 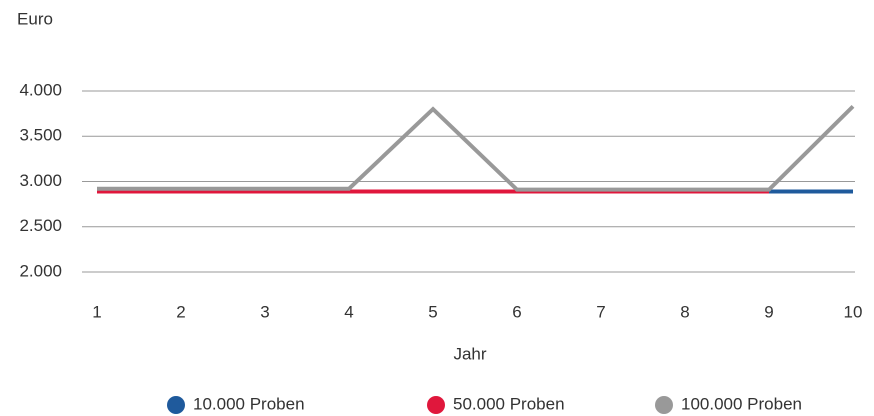 What do you see at coordinates (600, 311) in the screenshot?
I see `x-tick-label: 7` at bounding box center [600, 311].